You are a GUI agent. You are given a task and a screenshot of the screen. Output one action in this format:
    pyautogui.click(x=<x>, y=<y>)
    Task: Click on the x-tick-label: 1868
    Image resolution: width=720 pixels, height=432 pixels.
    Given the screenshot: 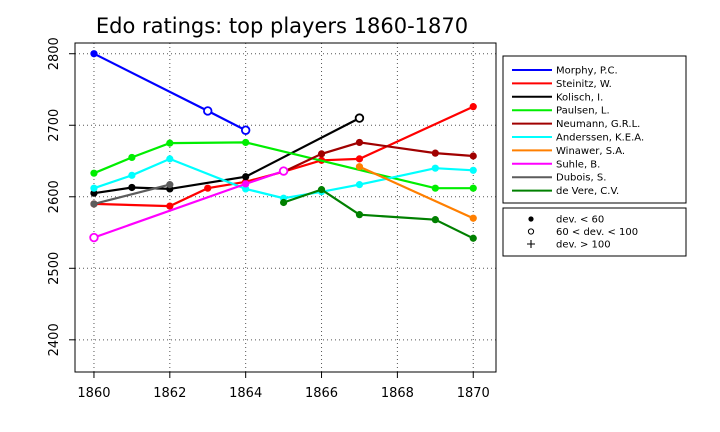 What is the action you would take?
    pyautogui.click(x=397, y=393)
    